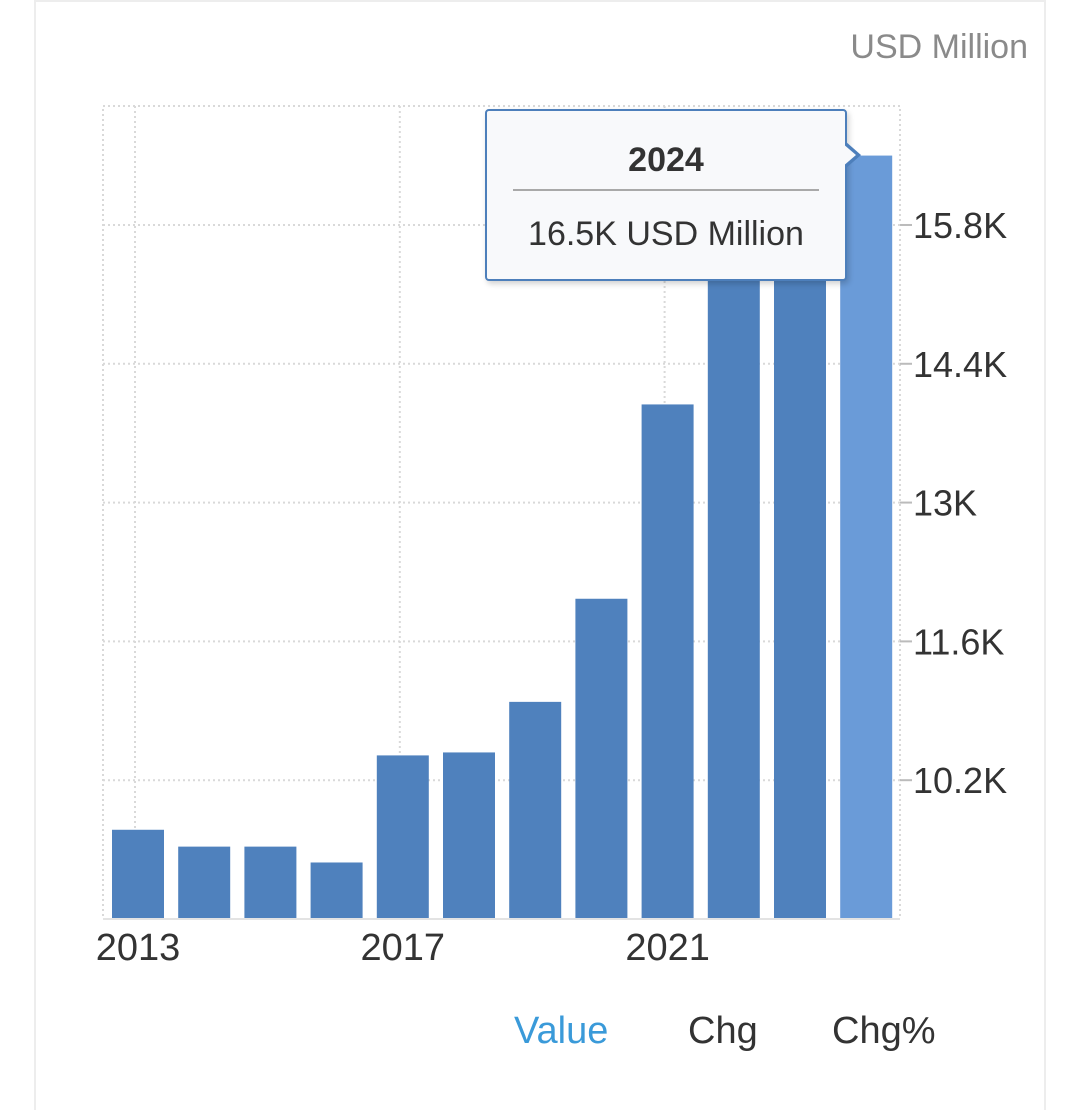  I want to click on x-tick-label: 2021, so click(667, 948).